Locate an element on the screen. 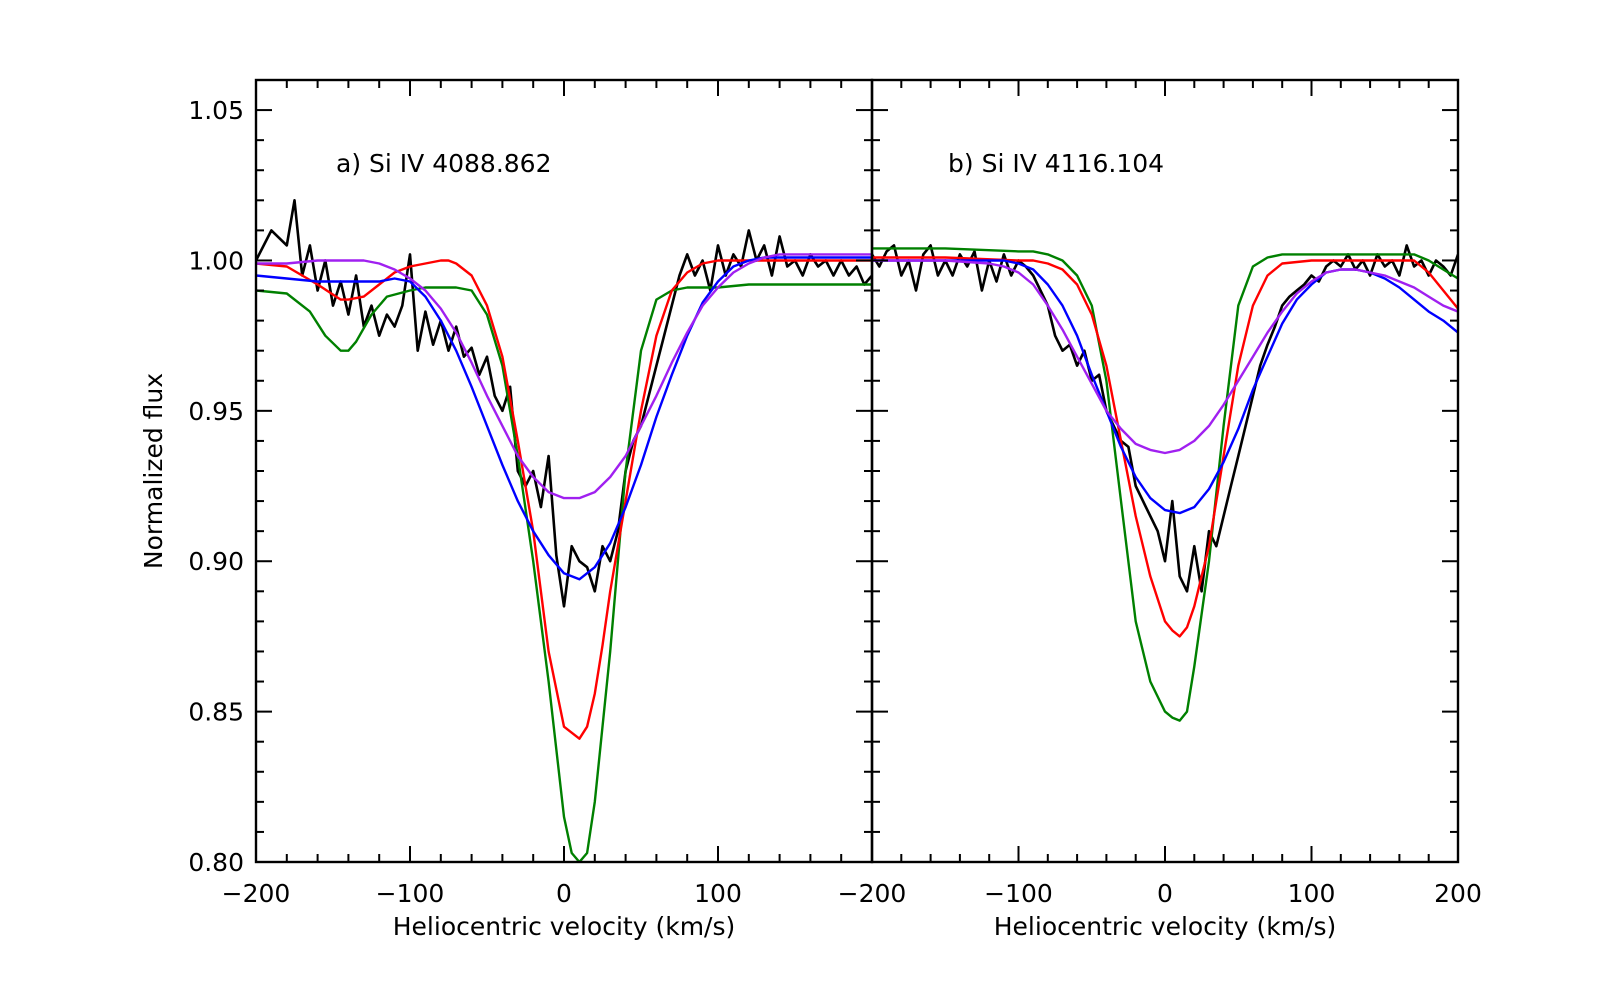  y-tick-label: 0.85 is located at coordinates (216, 712).